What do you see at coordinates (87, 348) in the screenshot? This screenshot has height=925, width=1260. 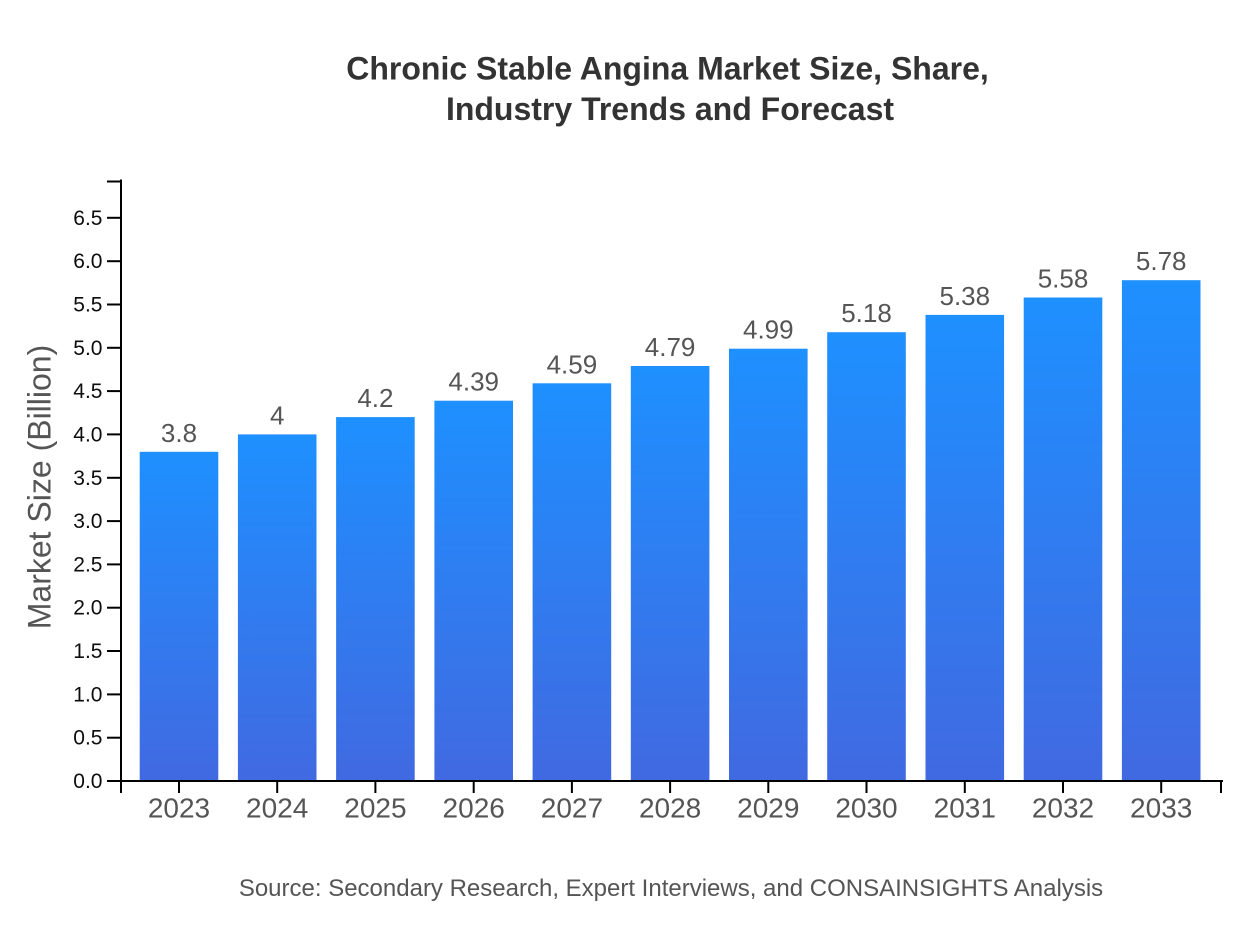 I see `svg-text: 5.0` at bounding box center [87, 348].